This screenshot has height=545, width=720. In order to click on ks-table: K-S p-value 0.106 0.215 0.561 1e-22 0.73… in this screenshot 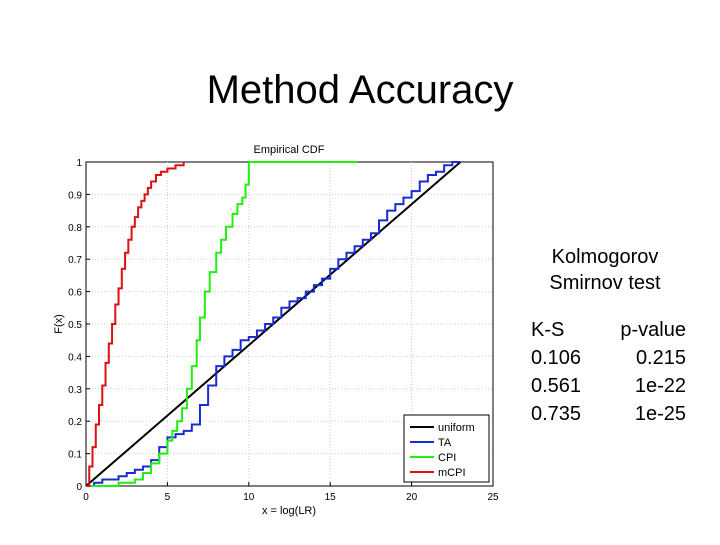, I will do `click(608, 372)`.